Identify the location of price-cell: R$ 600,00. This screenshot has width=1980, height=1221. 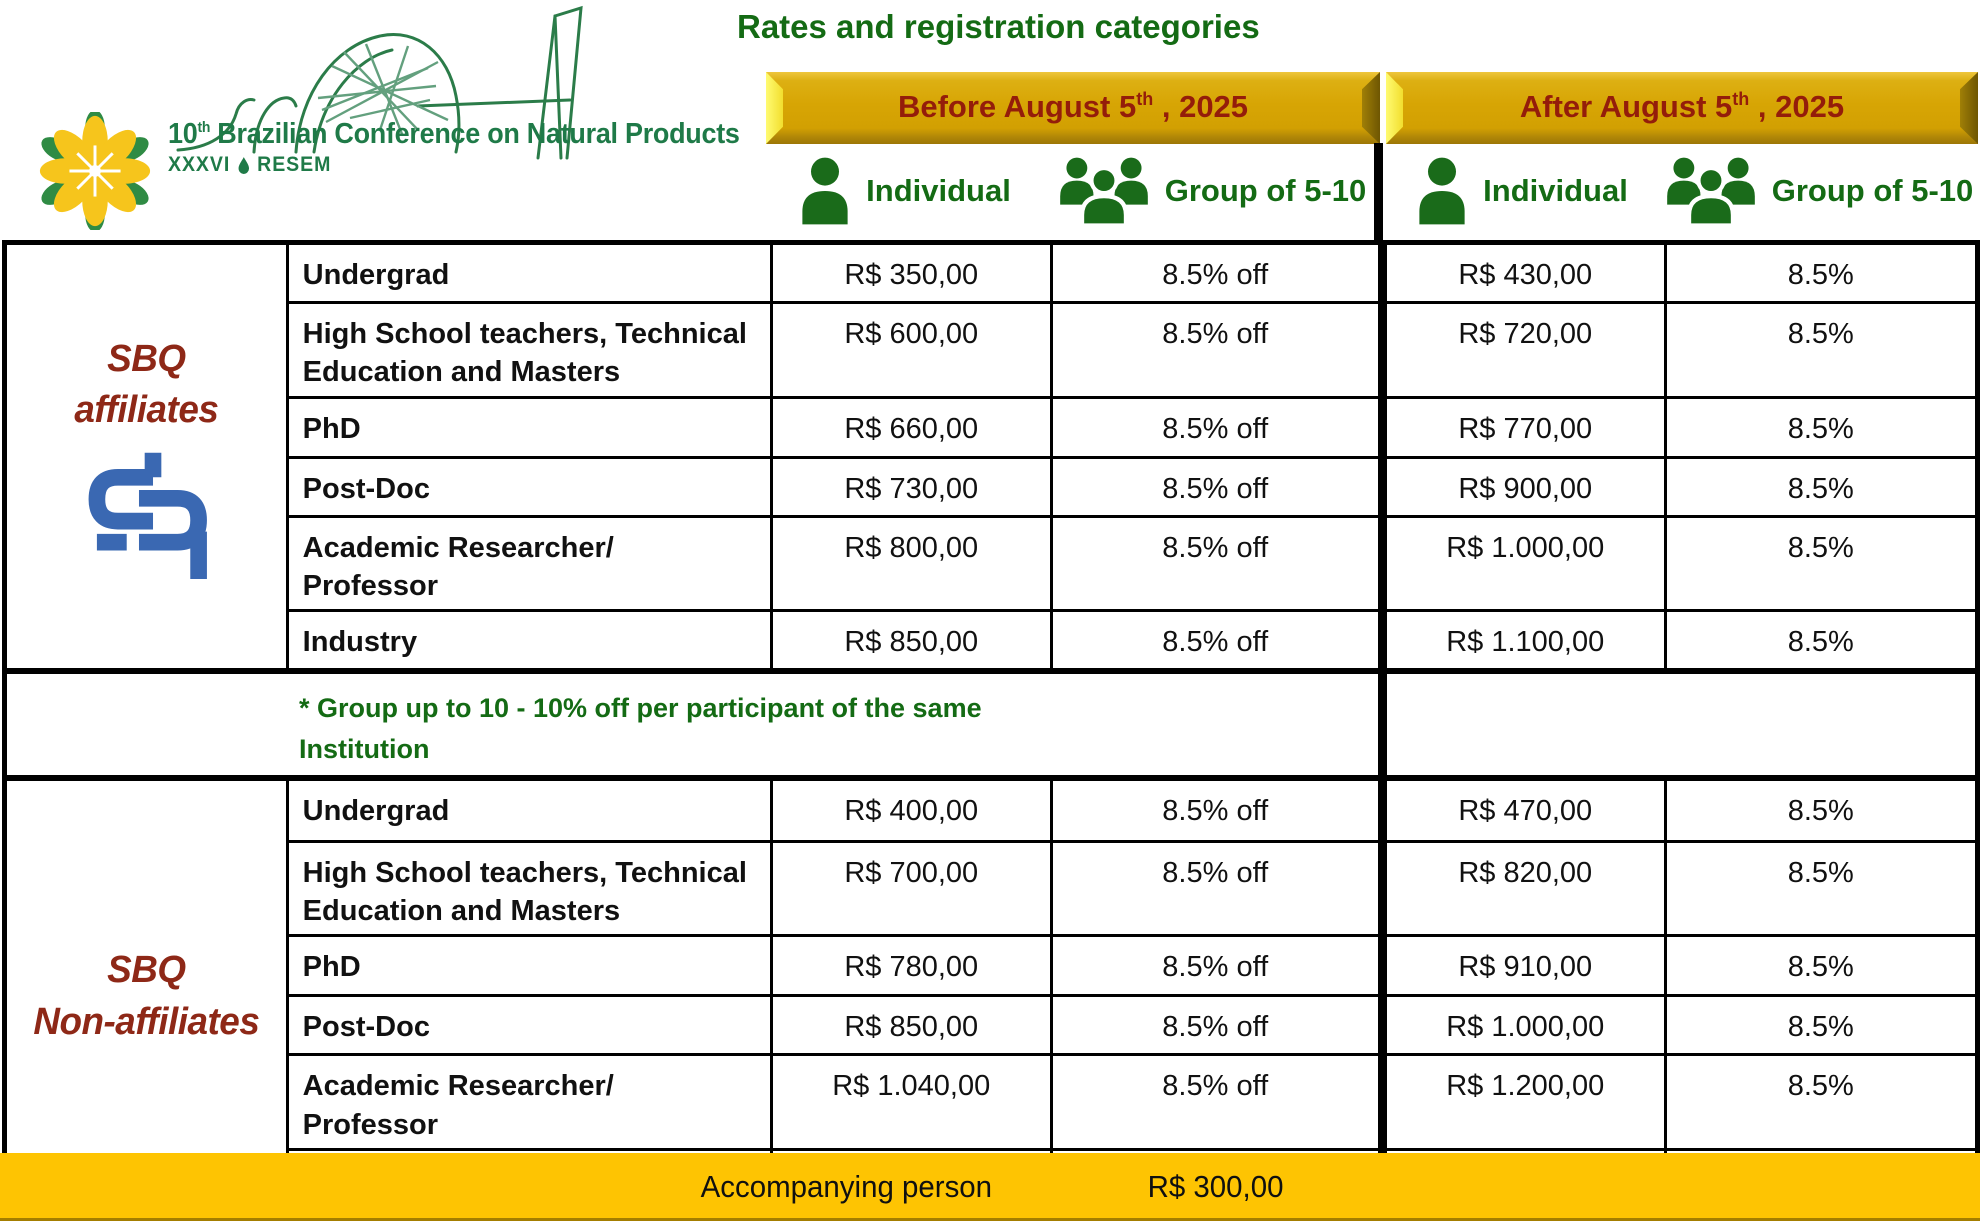
(911, 350).